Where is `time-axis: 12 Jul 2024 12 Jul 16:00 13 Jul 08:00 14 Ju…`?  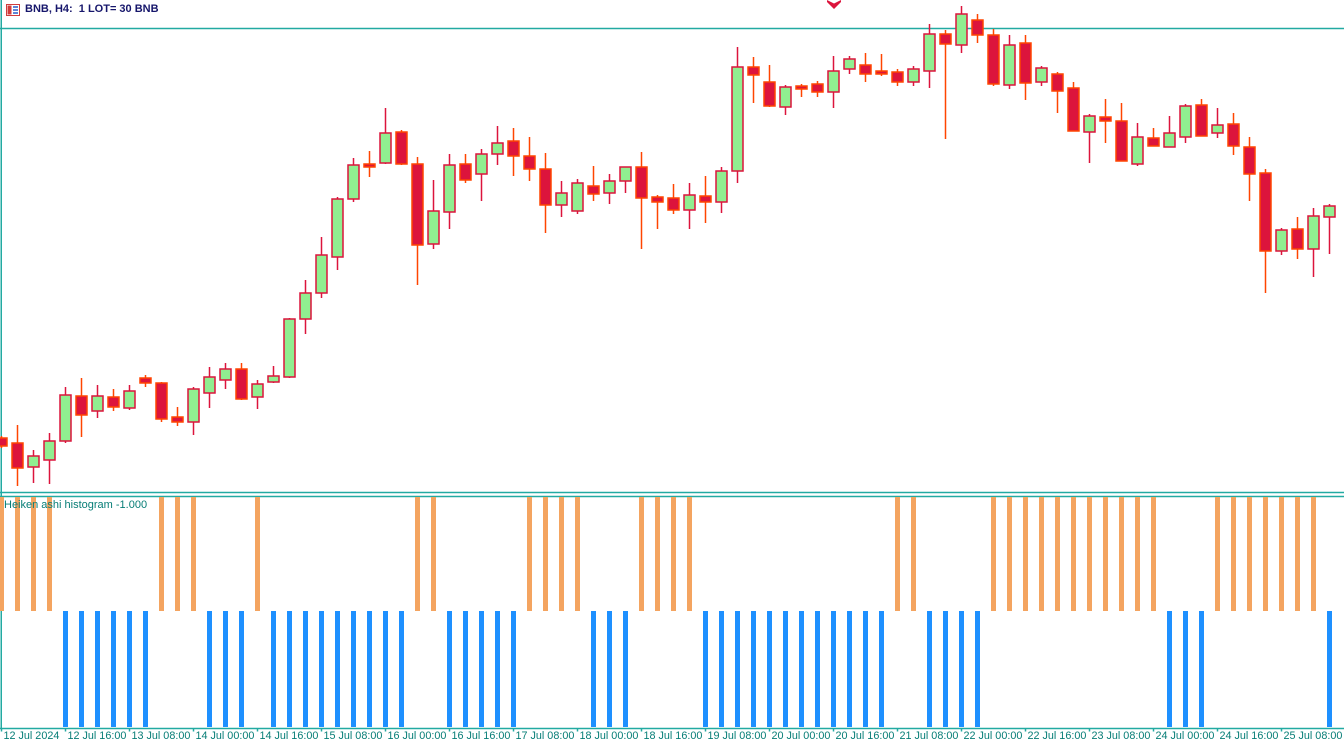 time-axis: 12 Jul 2024 12 Jul 16:00 13 Jul 08:00 14 Ju… is located at coordinates (672, 738).